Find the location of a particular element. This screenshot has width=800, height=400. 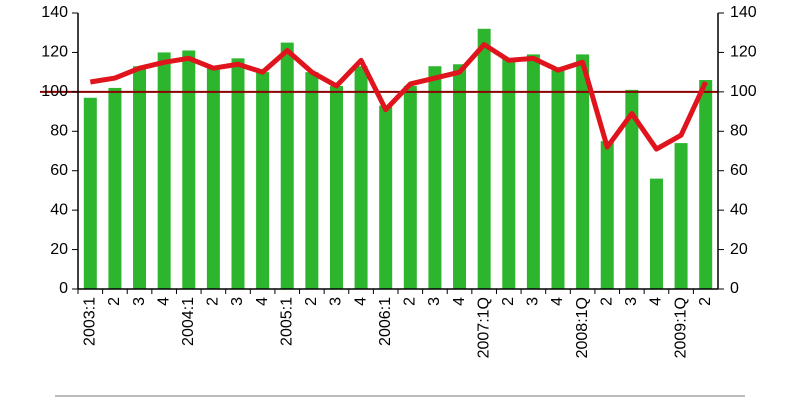

y2-tick-label: 0 is located at coordinates (734, 288).